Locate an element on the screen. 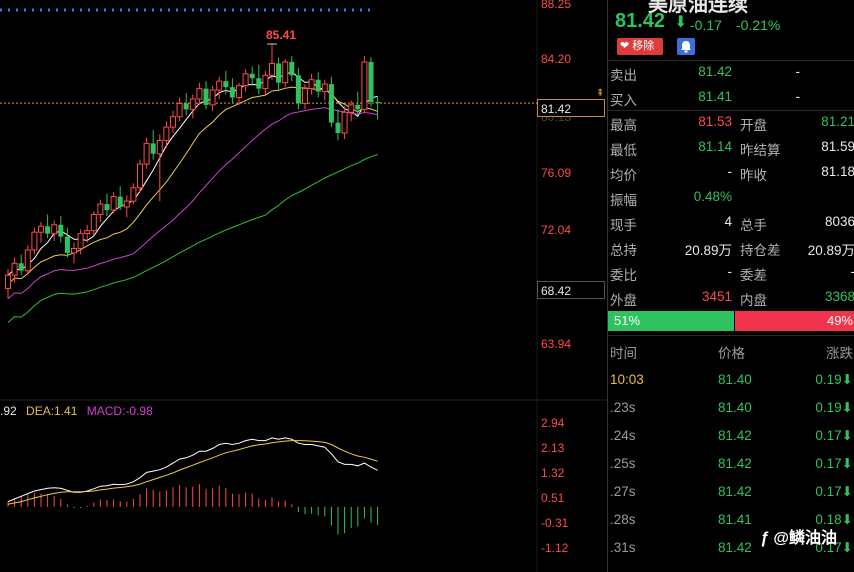 The height and width of the screenshot is (572, 854). tick-price: 81.40 is located at coordinates (735, 407).